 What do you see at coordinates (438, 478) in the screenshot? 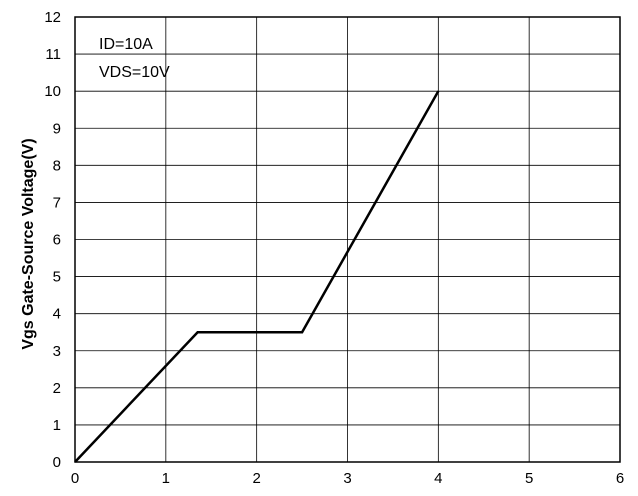
I see `x-tick-label: 4` at bounding box center [438, 478].